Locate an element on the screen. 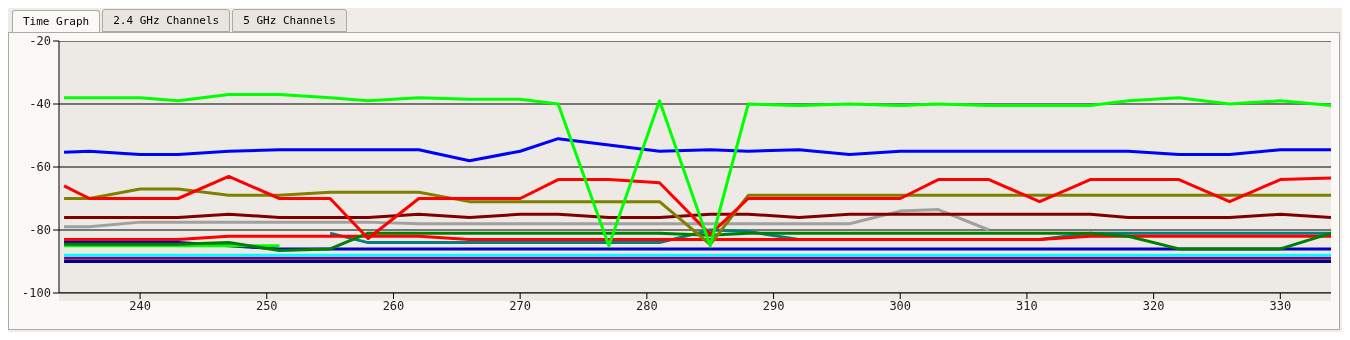 This screenshot has height=340, width=1350. x-tick-label: 300 is located at coordinates (900, 305).